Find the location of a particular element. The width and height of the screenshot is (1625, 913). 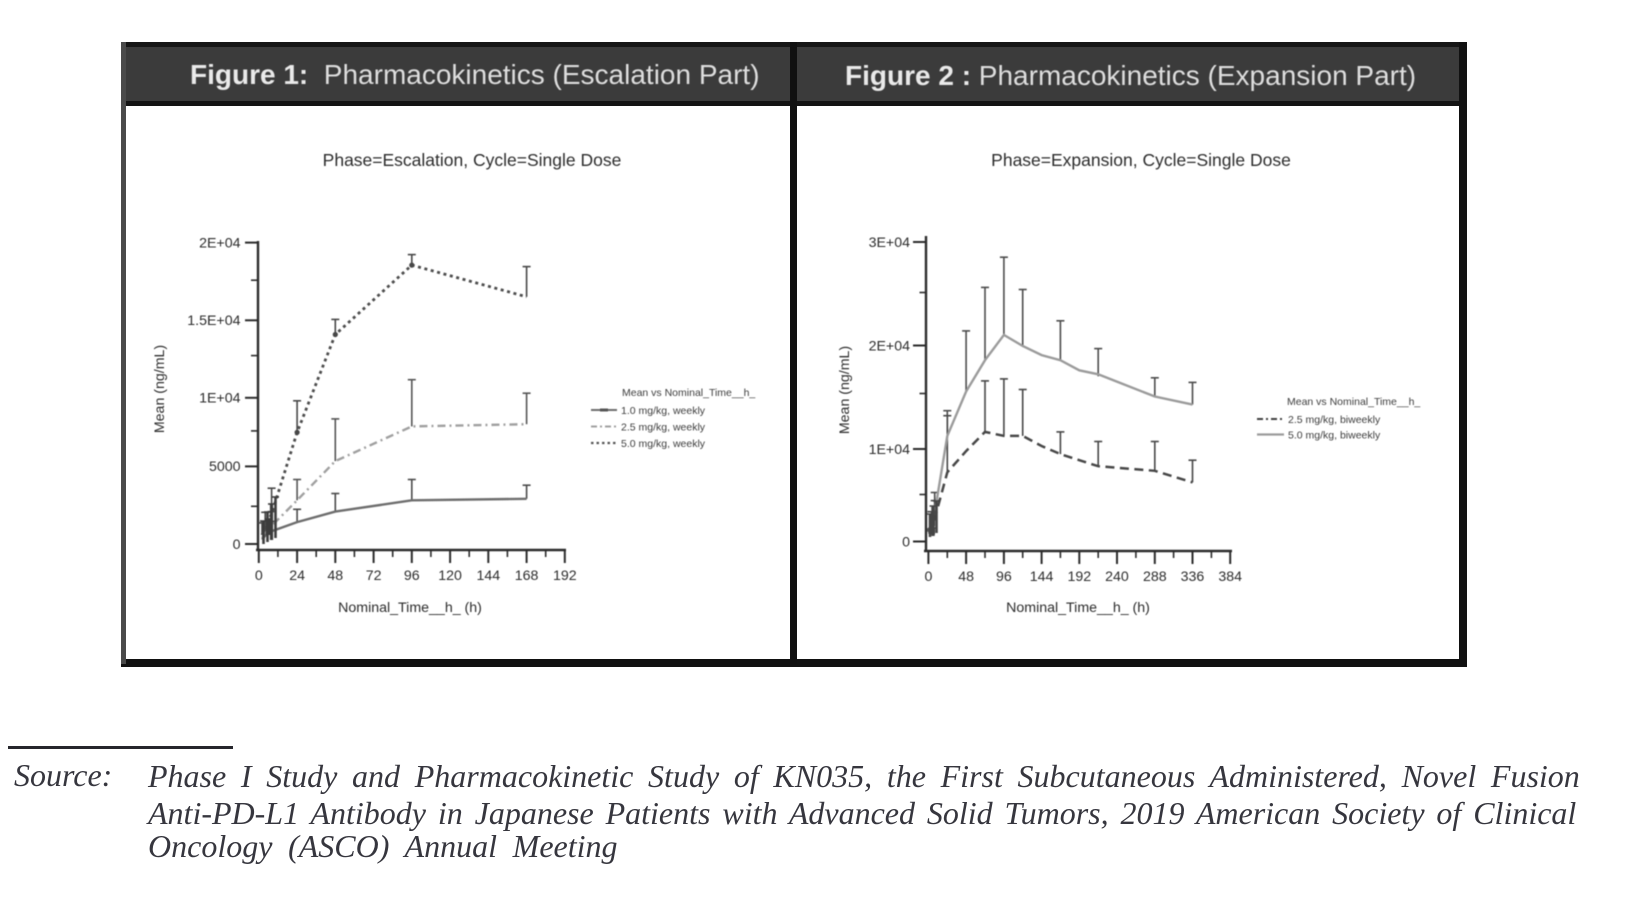

svg-text:Phase=Expansion, Cycle=Single: Phase=Expansion, Cycle=Single Dose is located at coordinates (1141, 160).